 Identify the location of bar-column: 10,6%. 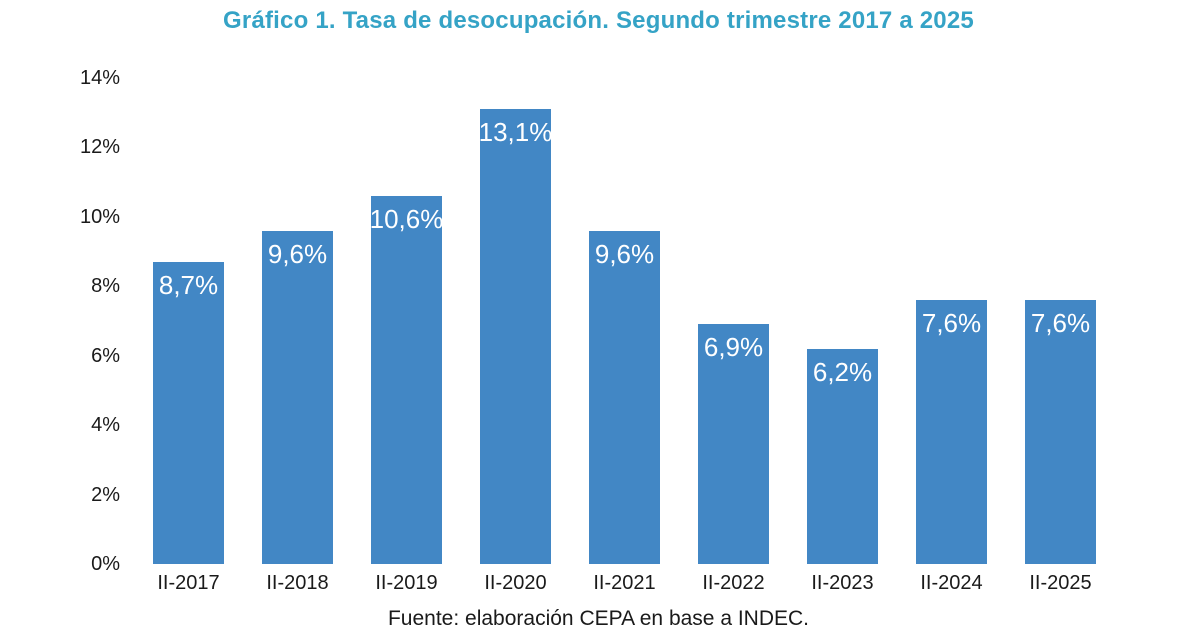
(406, 321).